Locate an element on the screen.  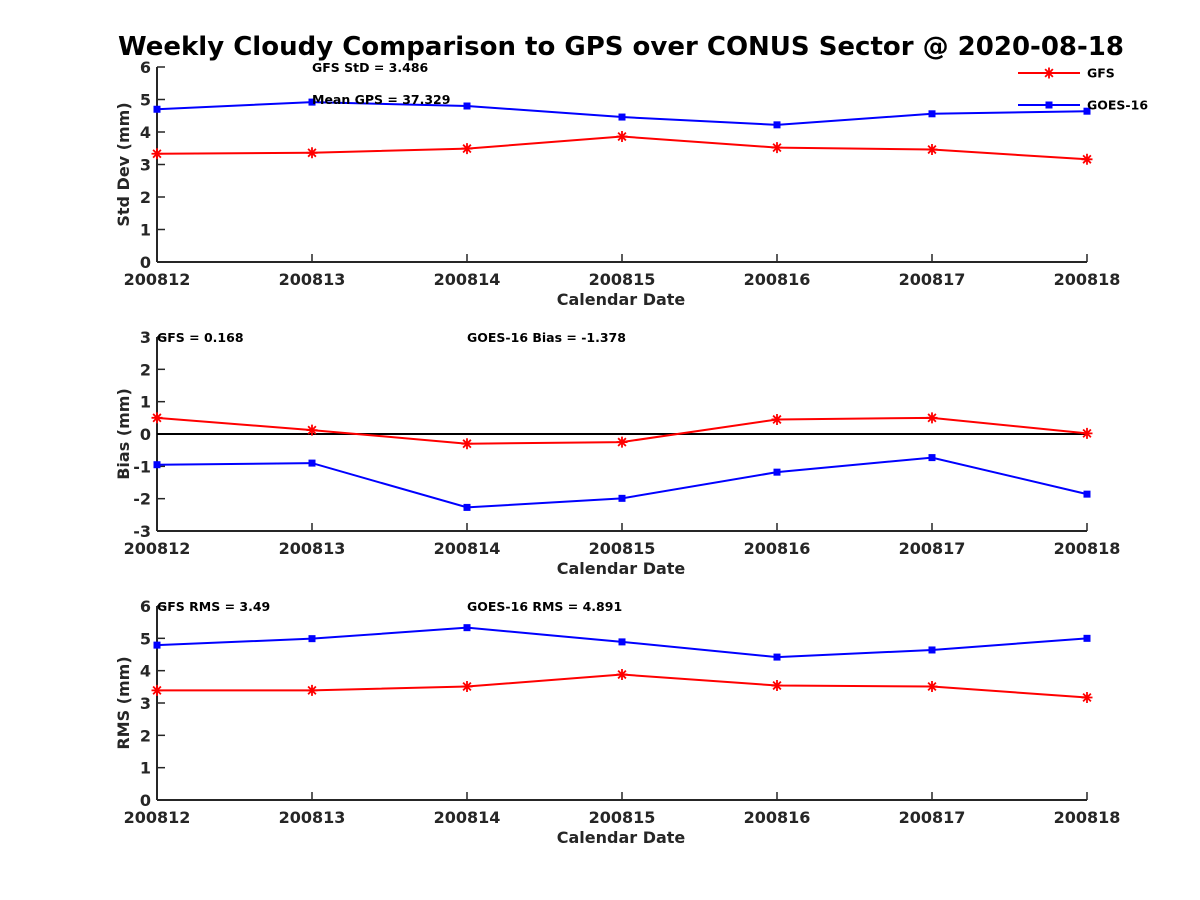
annotation: GOES-16 RMS = 4.891 is located at coordinates (544, 606).